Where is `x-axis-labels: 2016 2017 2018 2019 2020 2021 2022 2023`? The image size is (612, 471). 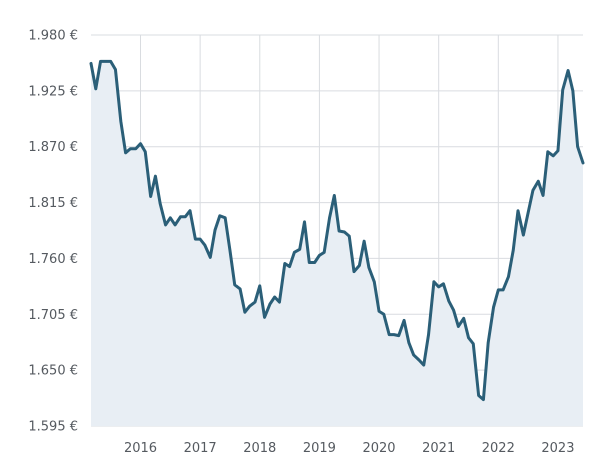
x-axis-labels: 2016 2017 2018 2019 2020 2021 2022 2023 is located at coordinates (349, 448).